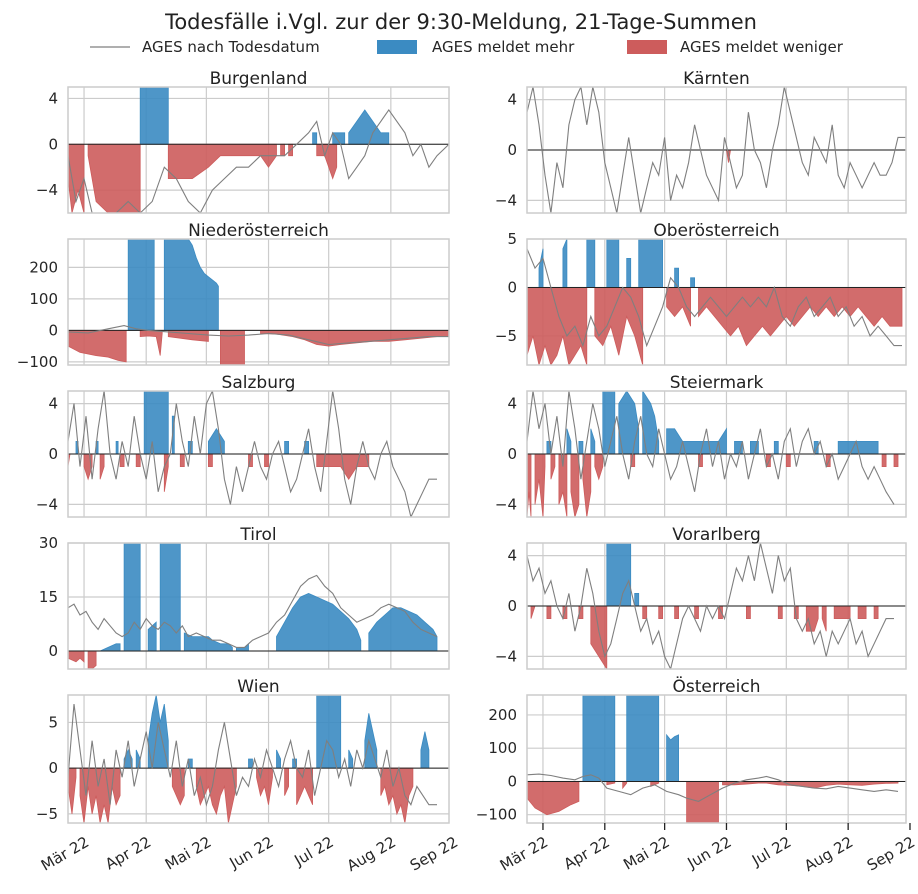 This screenshot has width=918, height=894. What do you see at coordinates (53, 722) in the screenshot?
I see `y-tick-label: 5` at bounding box center [53, 722].